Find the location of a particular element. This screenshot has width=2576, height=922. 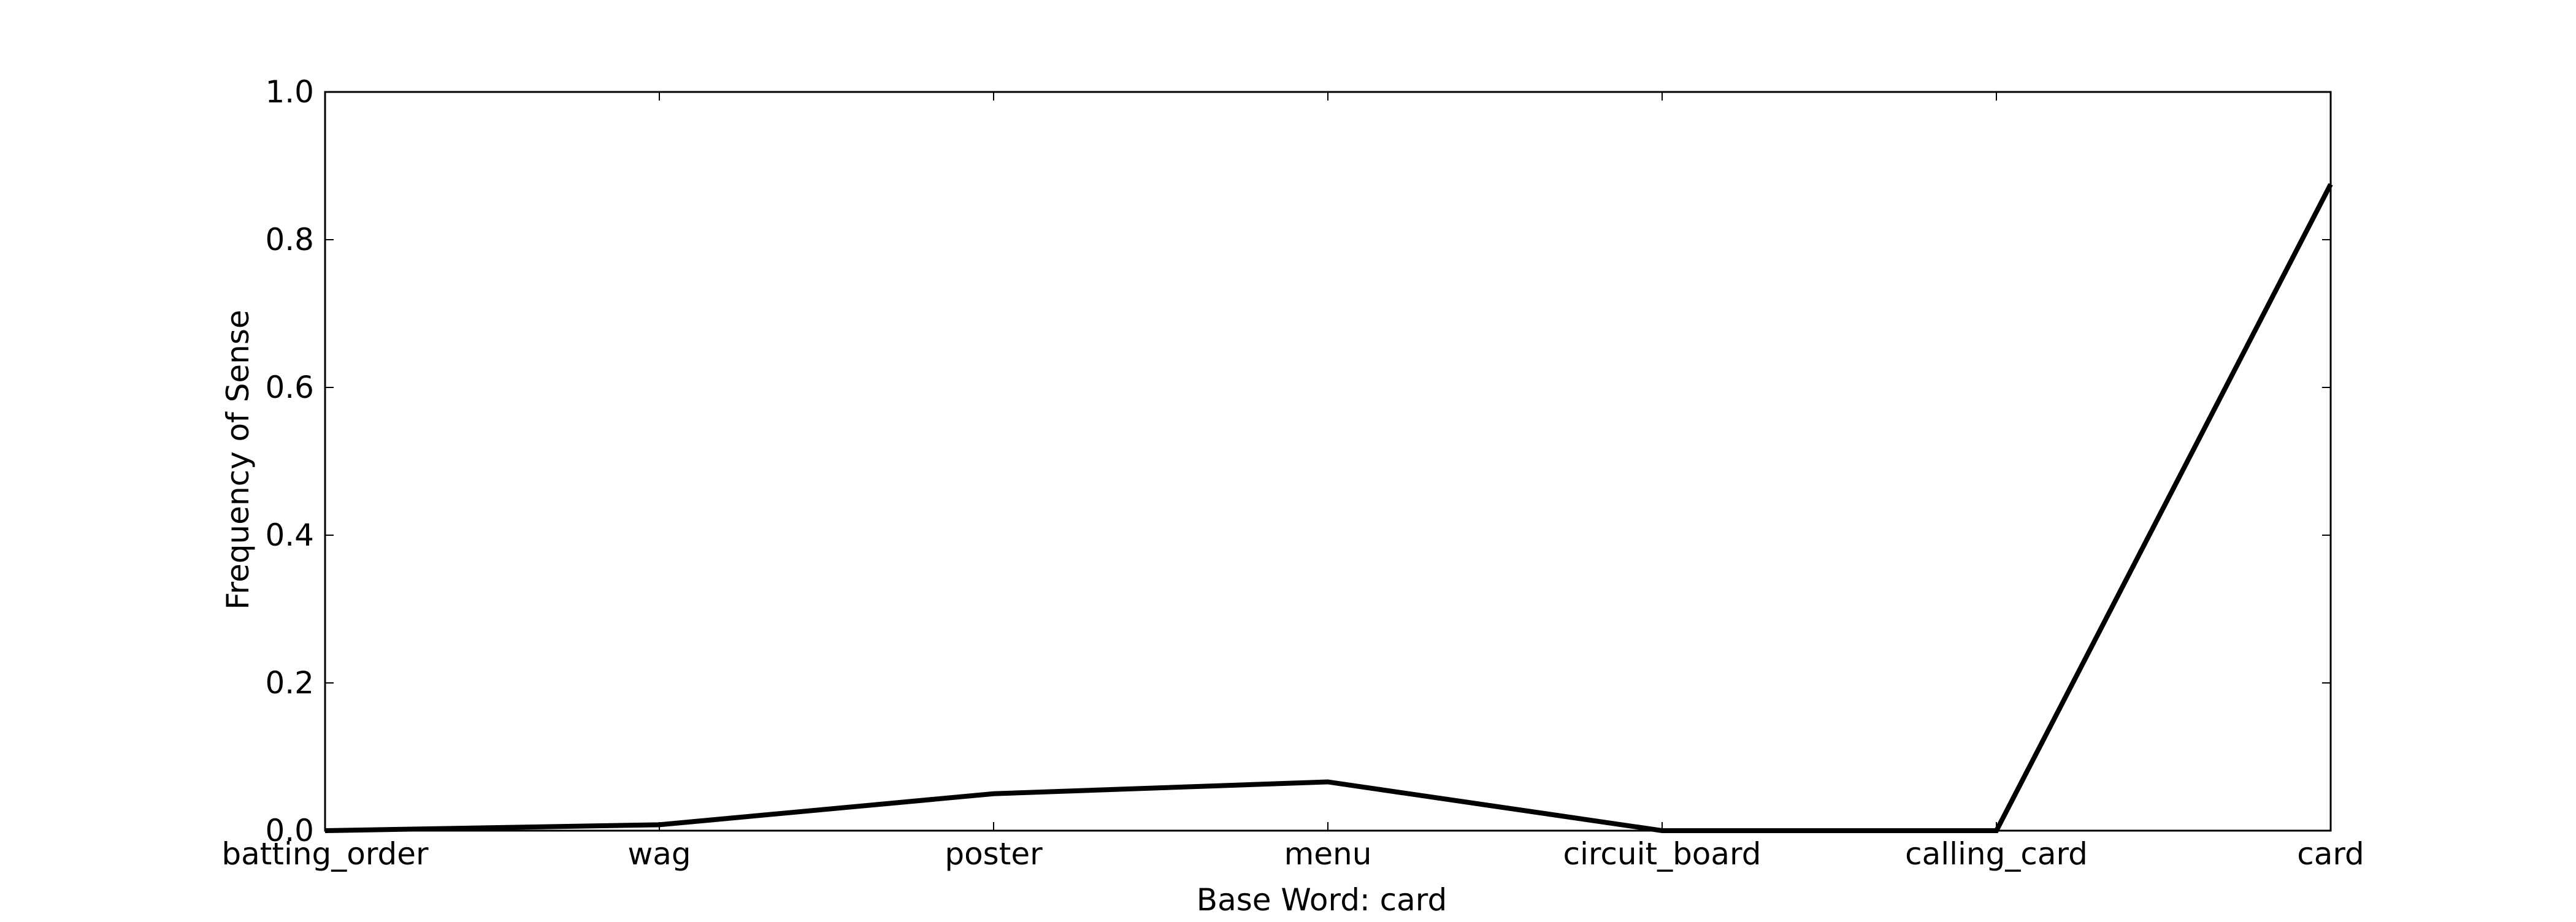

x-tick-label: menu is located at coordinates (1328, 854).